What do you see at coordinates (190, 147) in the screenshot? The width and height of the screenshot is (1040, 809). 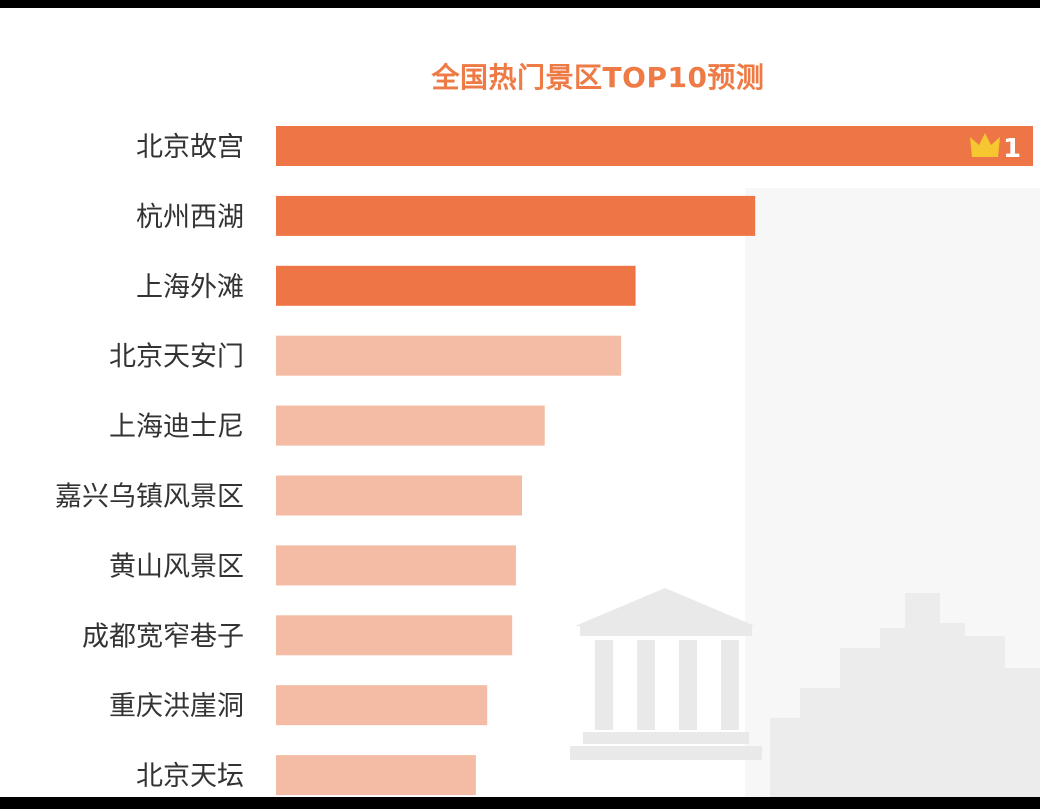 I see `category-label: 北京故宫` at bounding box center [190, 147].